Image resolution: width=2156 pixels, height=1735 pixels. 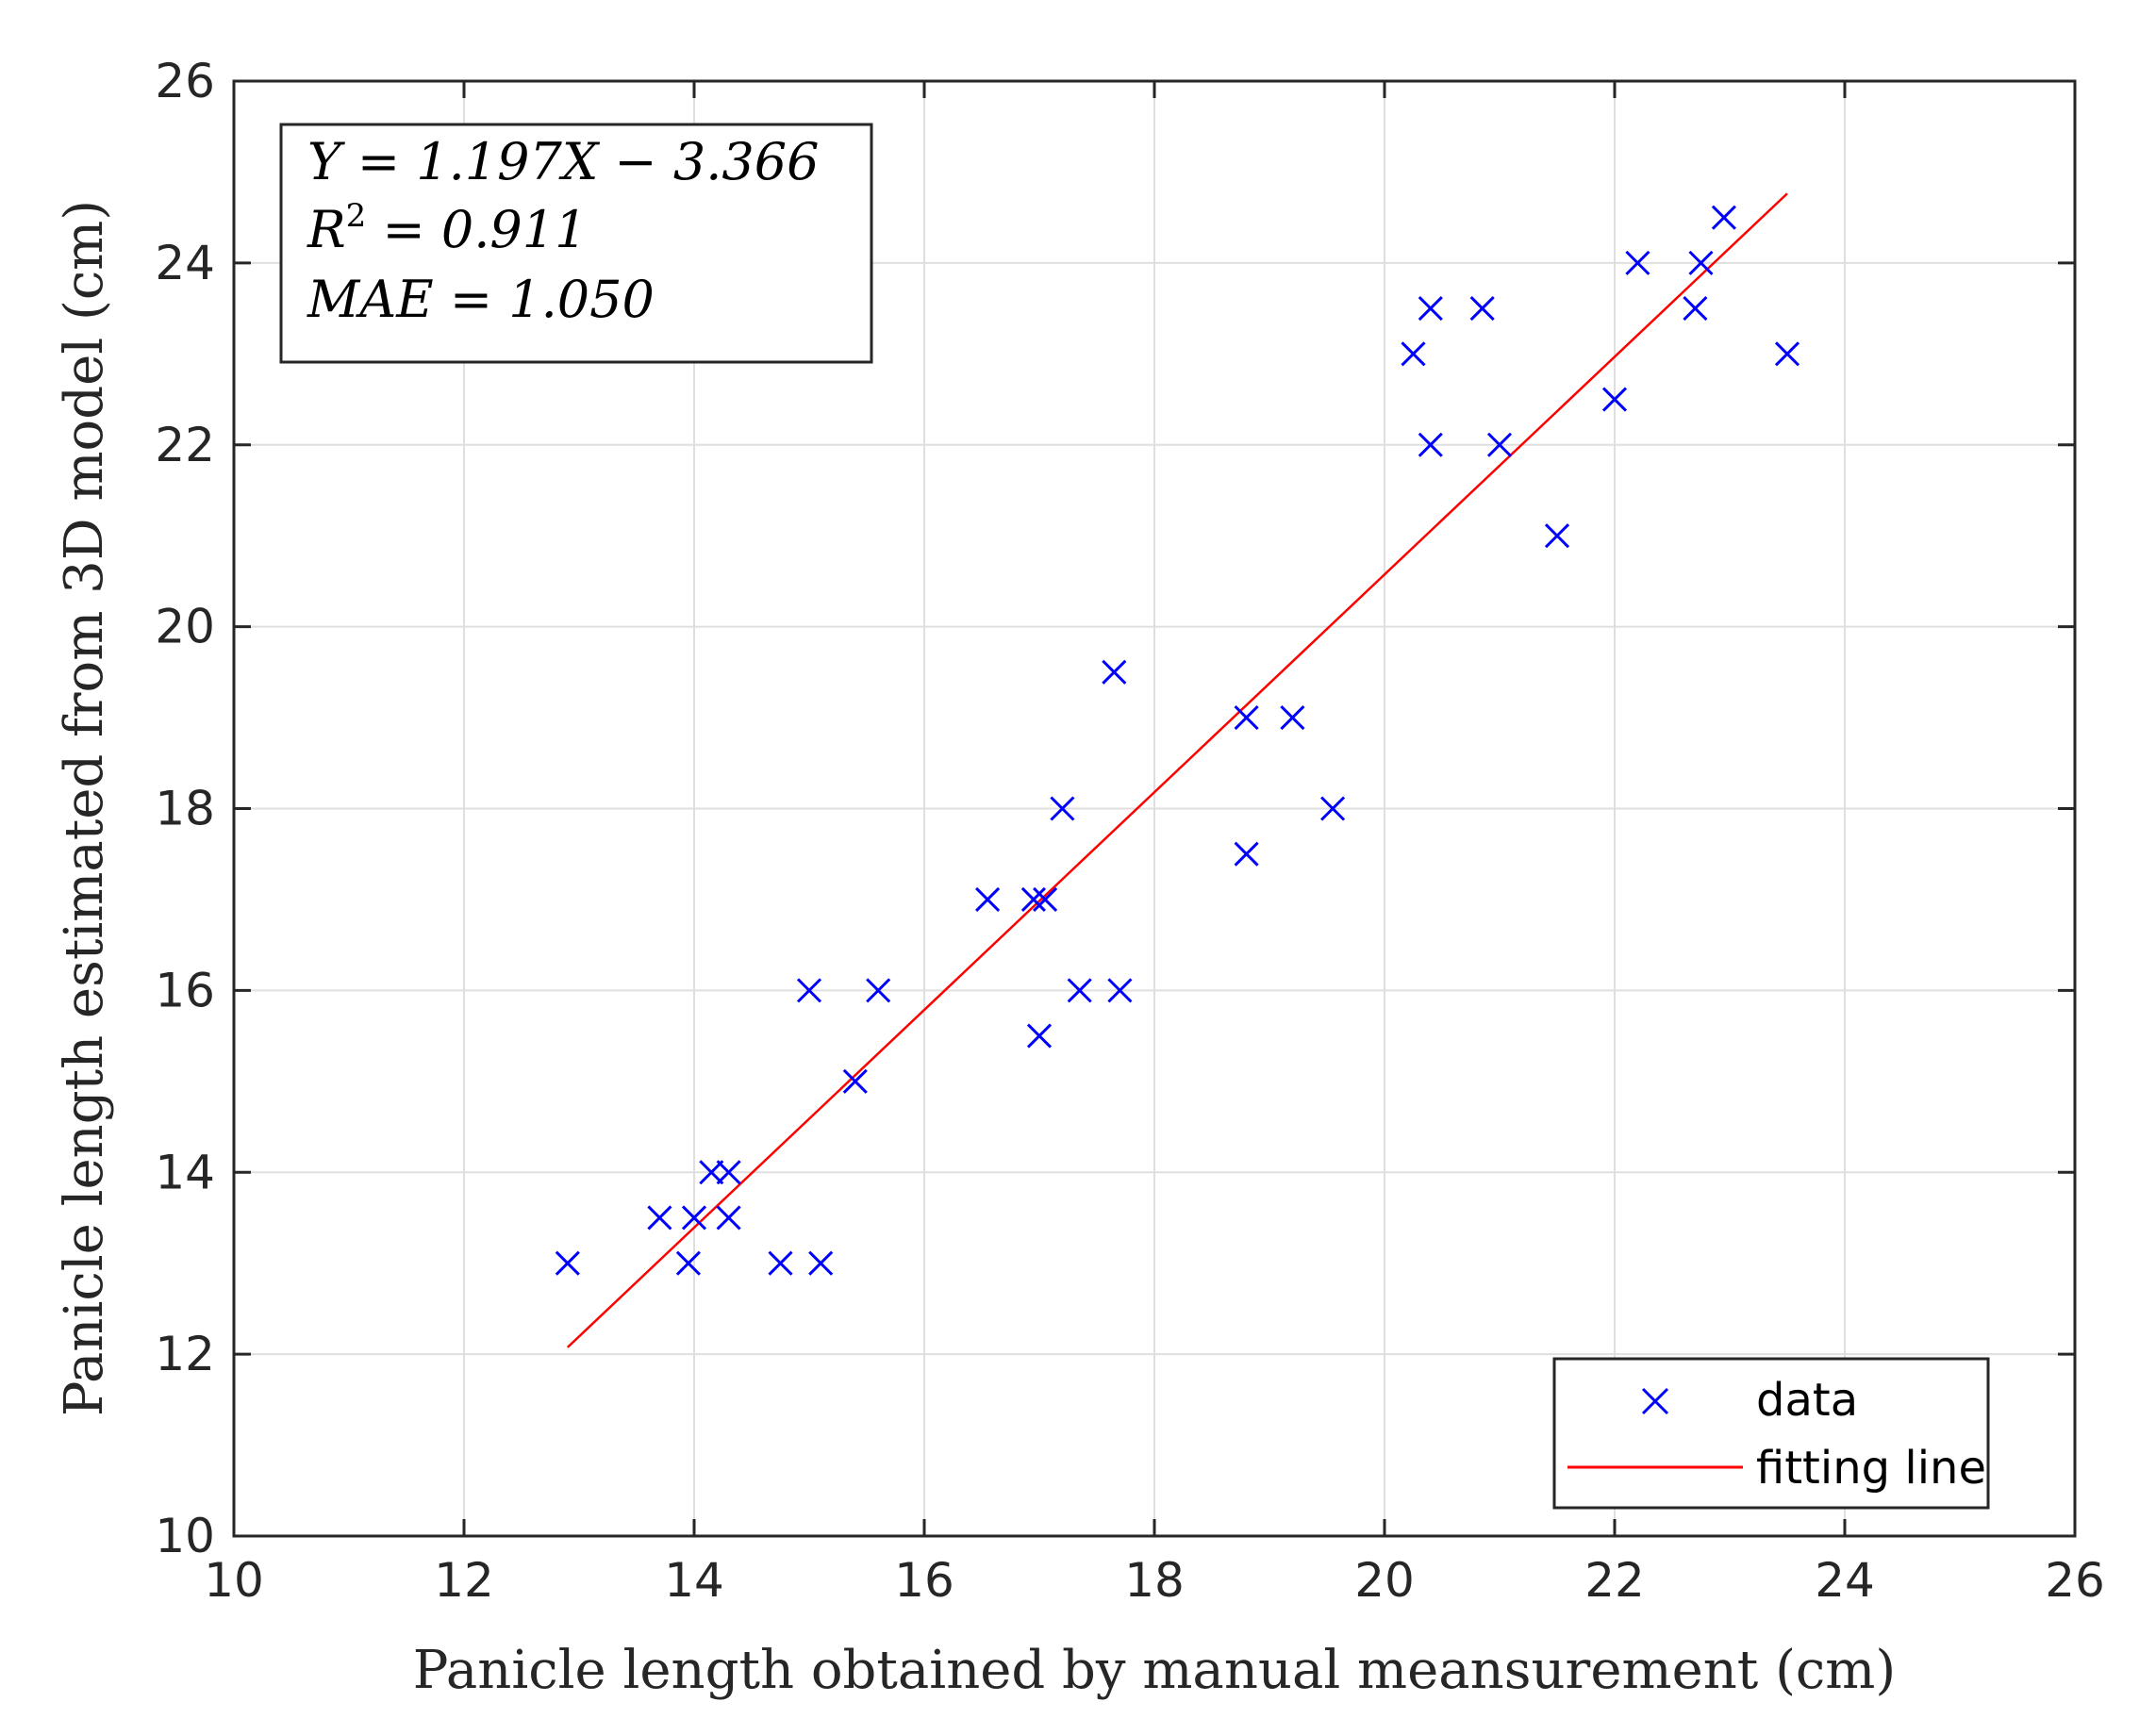 What do you see at coordinates (185, 1354) in the screenshot?
I see `y-tick-label: 12` at bounding box center [185, 1354].